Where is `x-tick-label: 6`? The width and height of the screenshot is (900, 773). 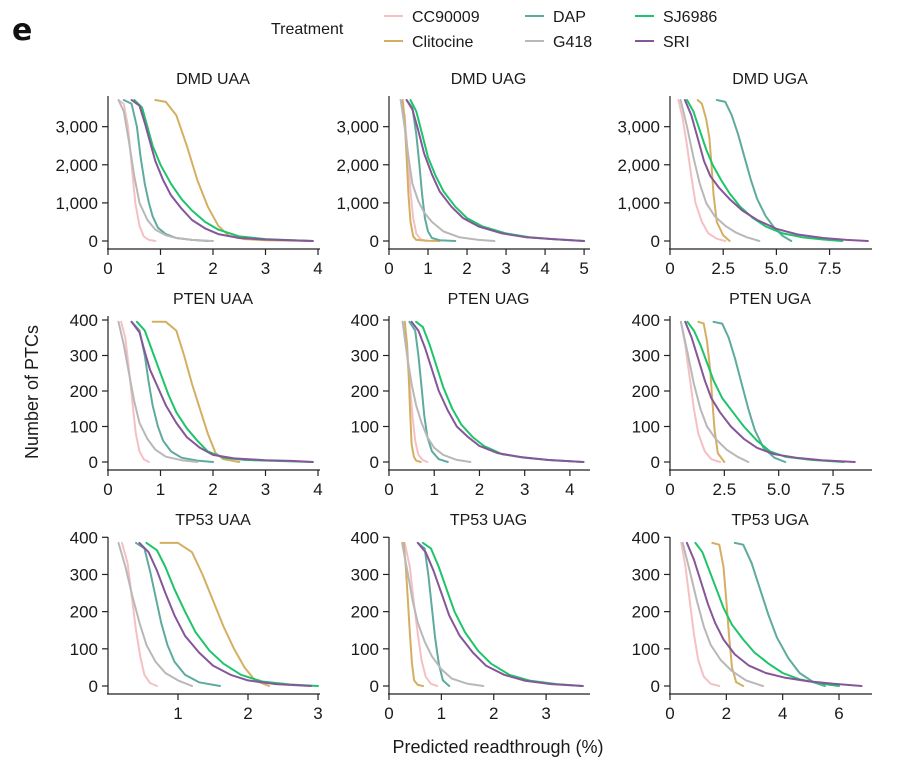
x-tick-label: 6 is located at coordinates (838, 713).